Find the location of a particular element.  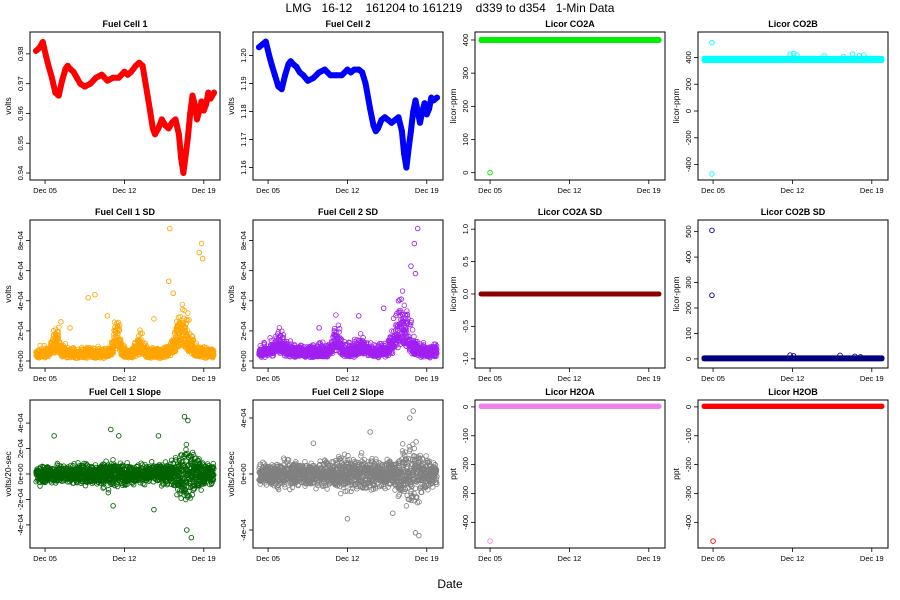

y-tick-label: -1.0 is located at coordinates (465, 358).